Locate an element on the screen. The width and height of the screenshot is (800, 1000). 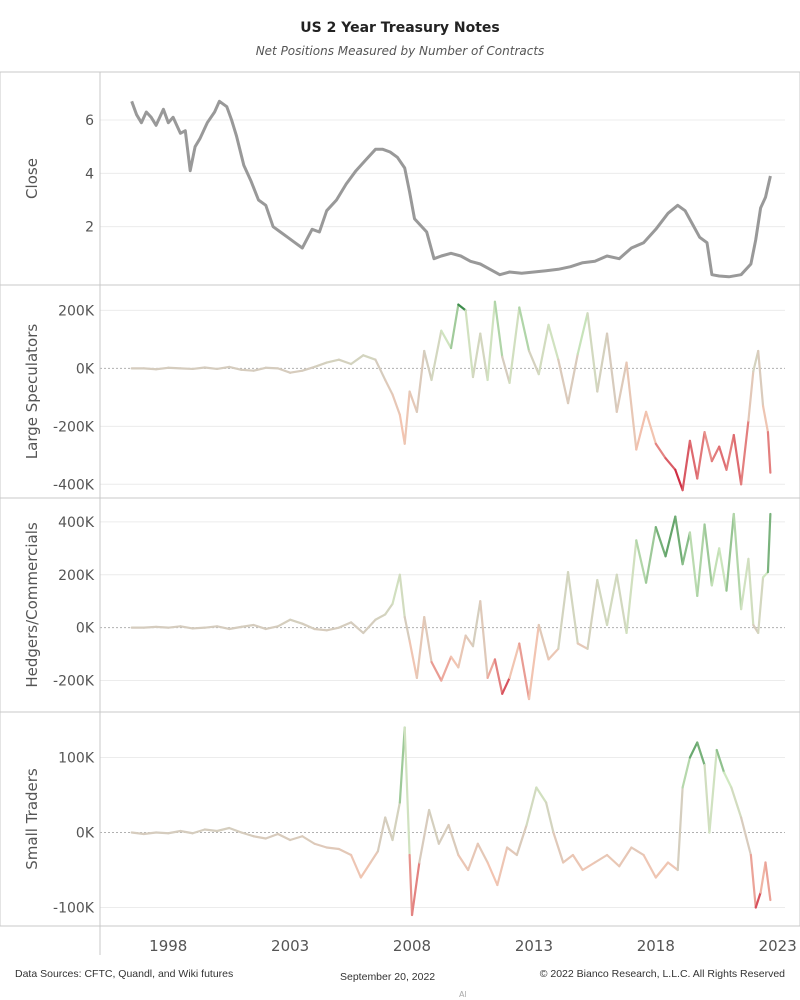
y-axis-label: Close is located at coordinates (32, 178).